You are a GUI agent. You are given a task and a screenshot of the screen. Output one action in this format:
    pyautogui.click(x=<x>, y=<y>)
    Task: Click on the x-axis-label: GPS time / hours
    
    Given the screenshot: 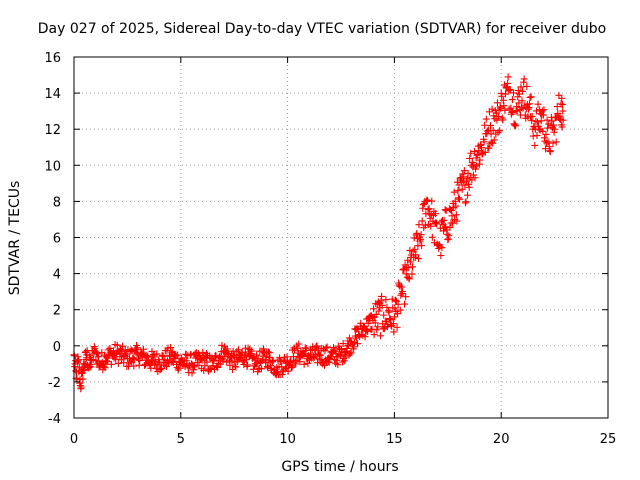 What is the action you would take?
    pyautogui.click(x=339, y=467)
    